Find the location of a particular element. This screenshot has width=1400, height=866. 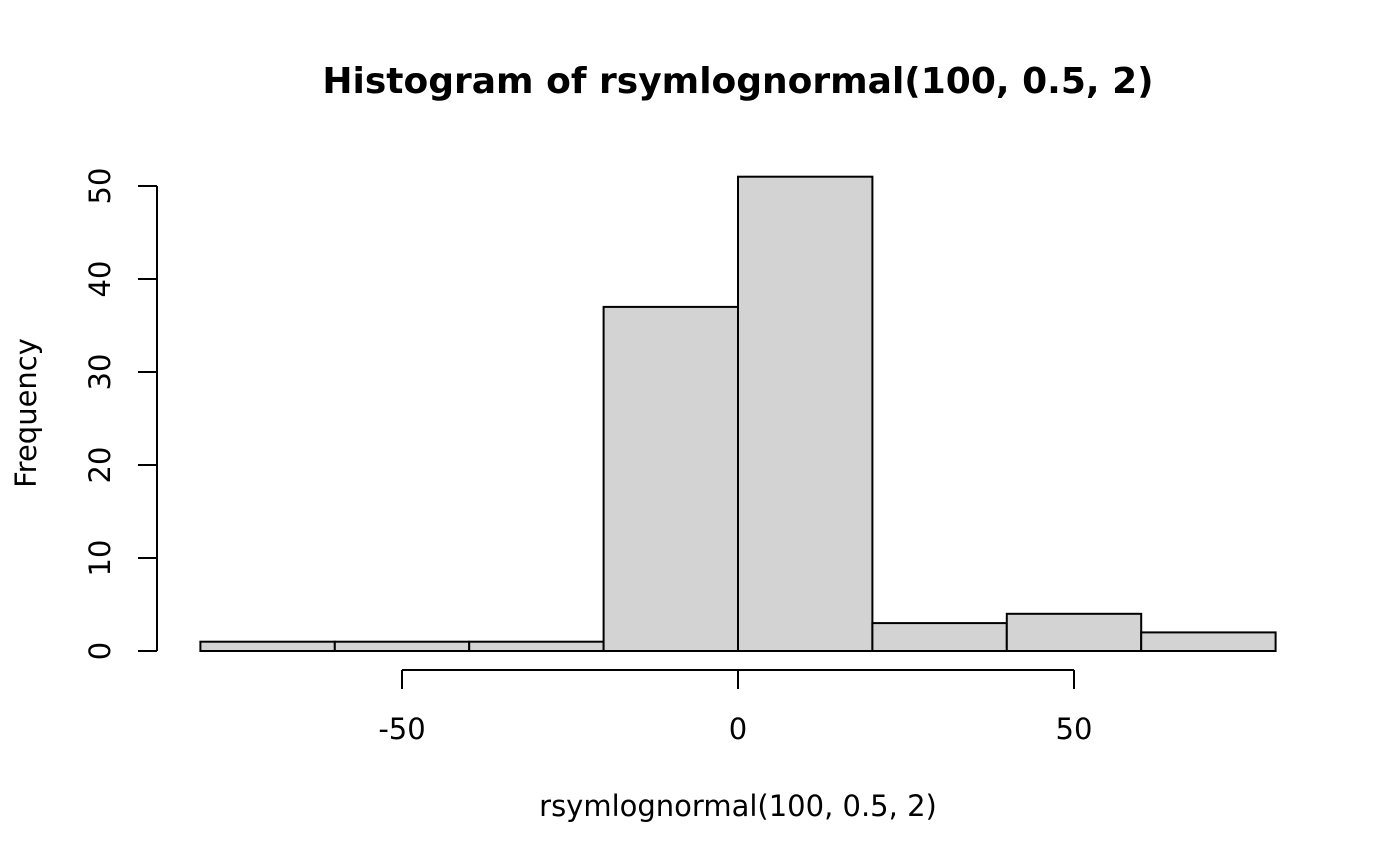

y-tick-label: 30 is located at coordinates (100, 372).